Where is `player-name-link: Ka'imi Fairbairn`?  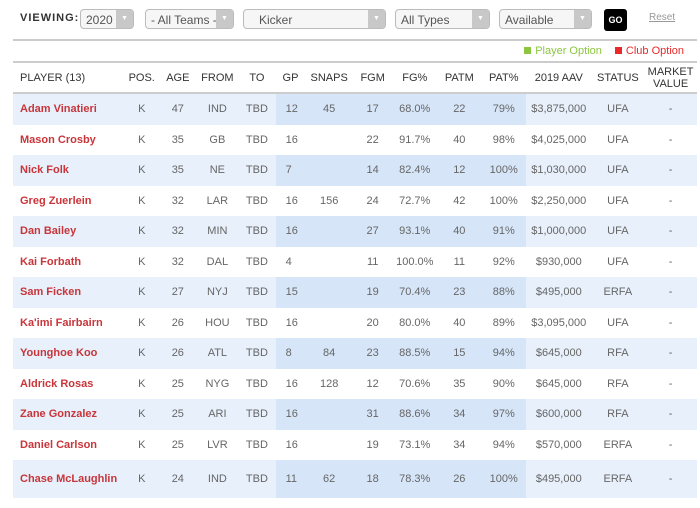
player-name-link: Ka'imi Fairbairn is located at coordinates (61, 322).